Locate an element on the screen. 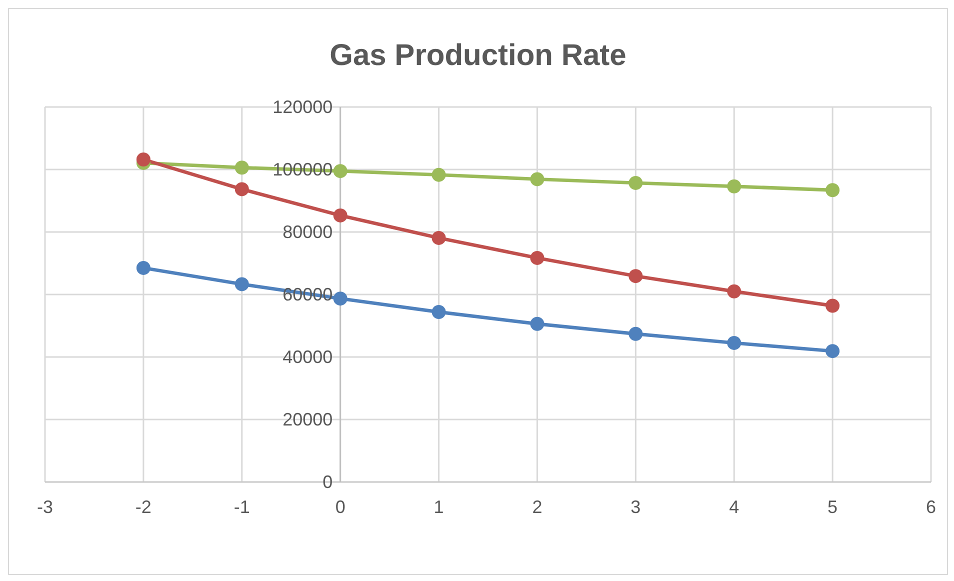  x-tick-label: 6 is located at coordinates (931, 506).